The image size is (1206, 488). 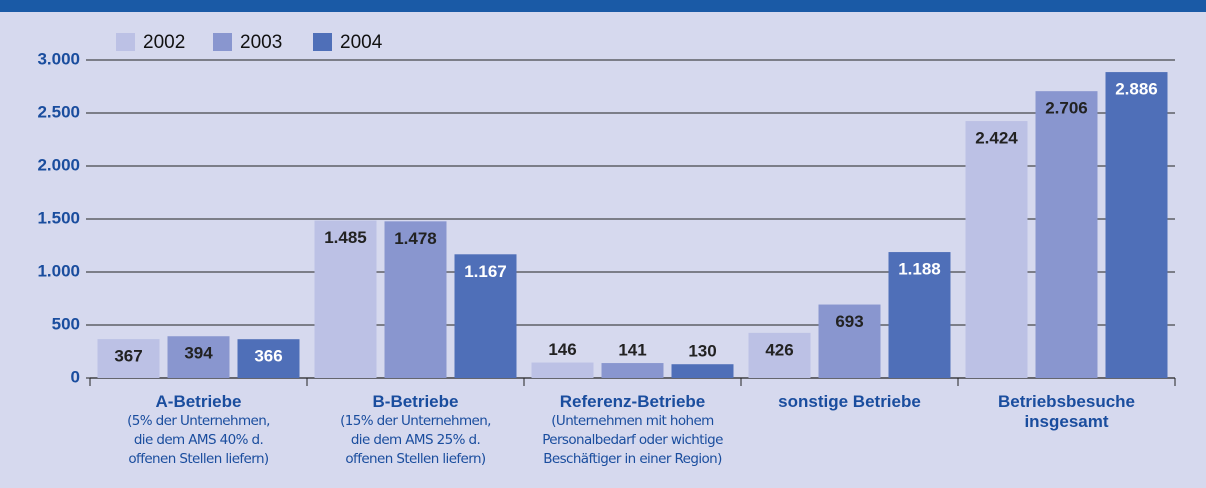 I want to click on y-tick-label: 2.000, so click(x=58, y=164).